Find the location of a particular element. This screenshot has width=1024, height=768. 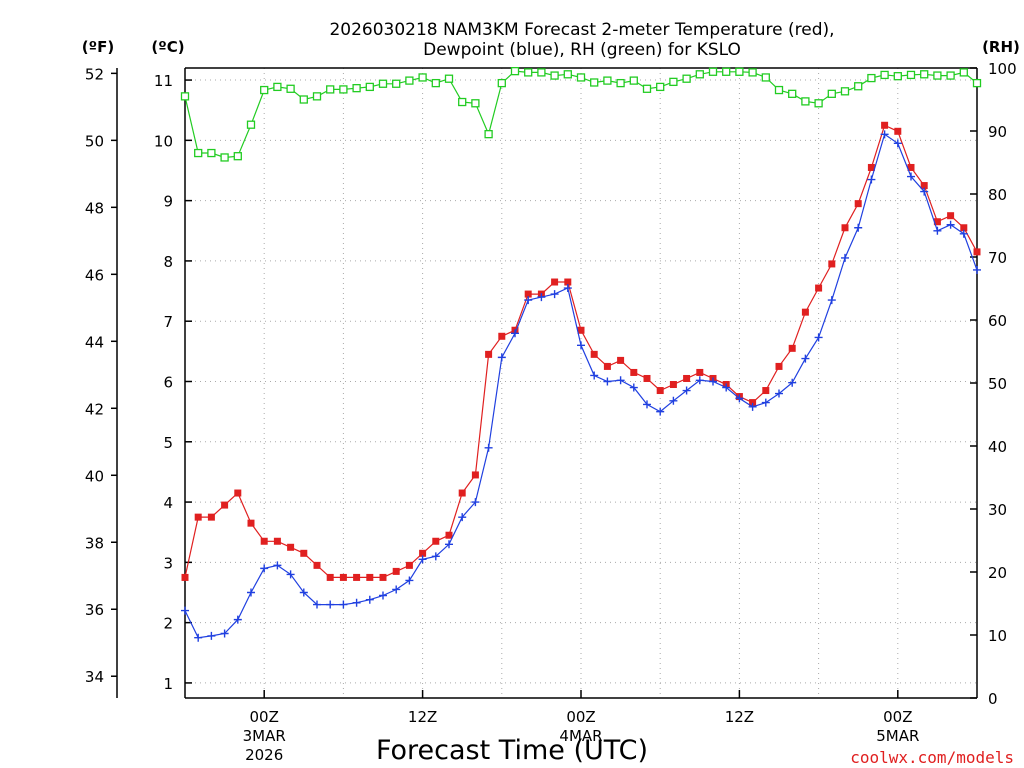

fahrenheit-tick-label: 34 is located at coordinates (94, 677).